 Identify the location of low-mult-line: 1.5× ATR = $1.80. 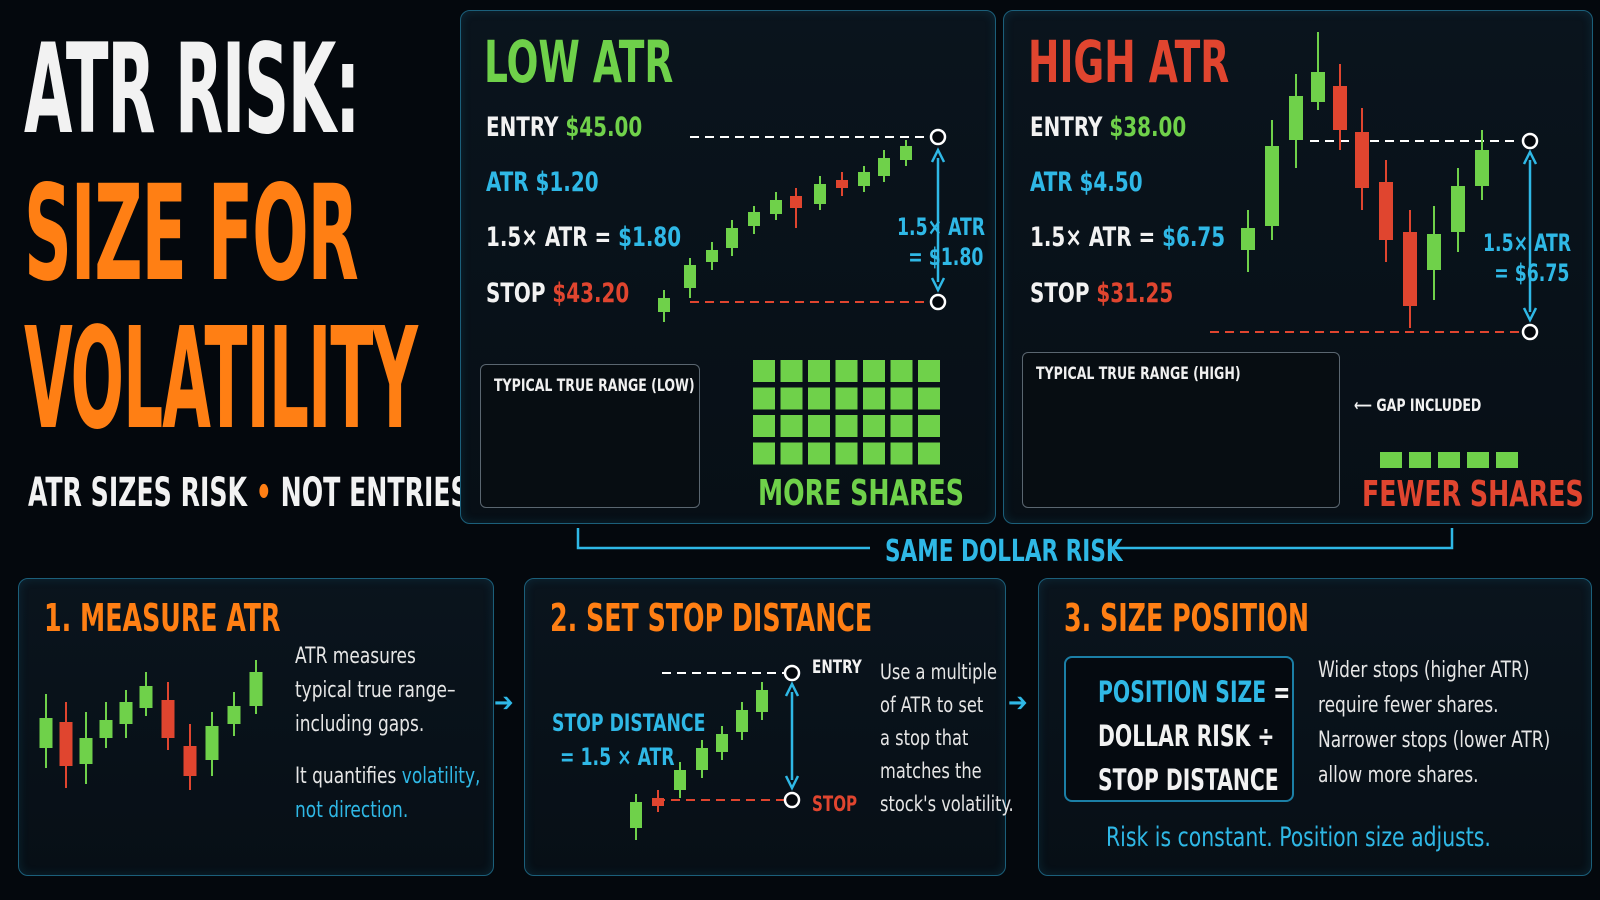
(584, 237).